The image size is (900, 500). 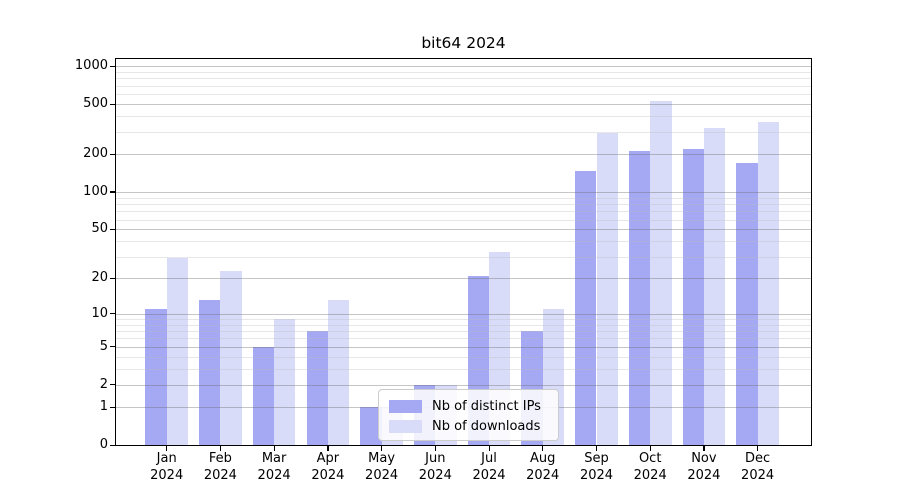 I want to click on x-tick-label: Sep 2024, so click(x=597, y=467).